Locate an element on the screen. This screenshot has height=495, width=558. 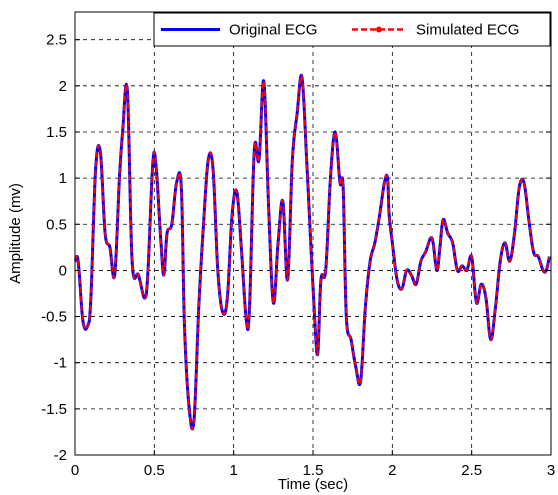
y-tick-label: 2 is located at coordinates (63, 86).